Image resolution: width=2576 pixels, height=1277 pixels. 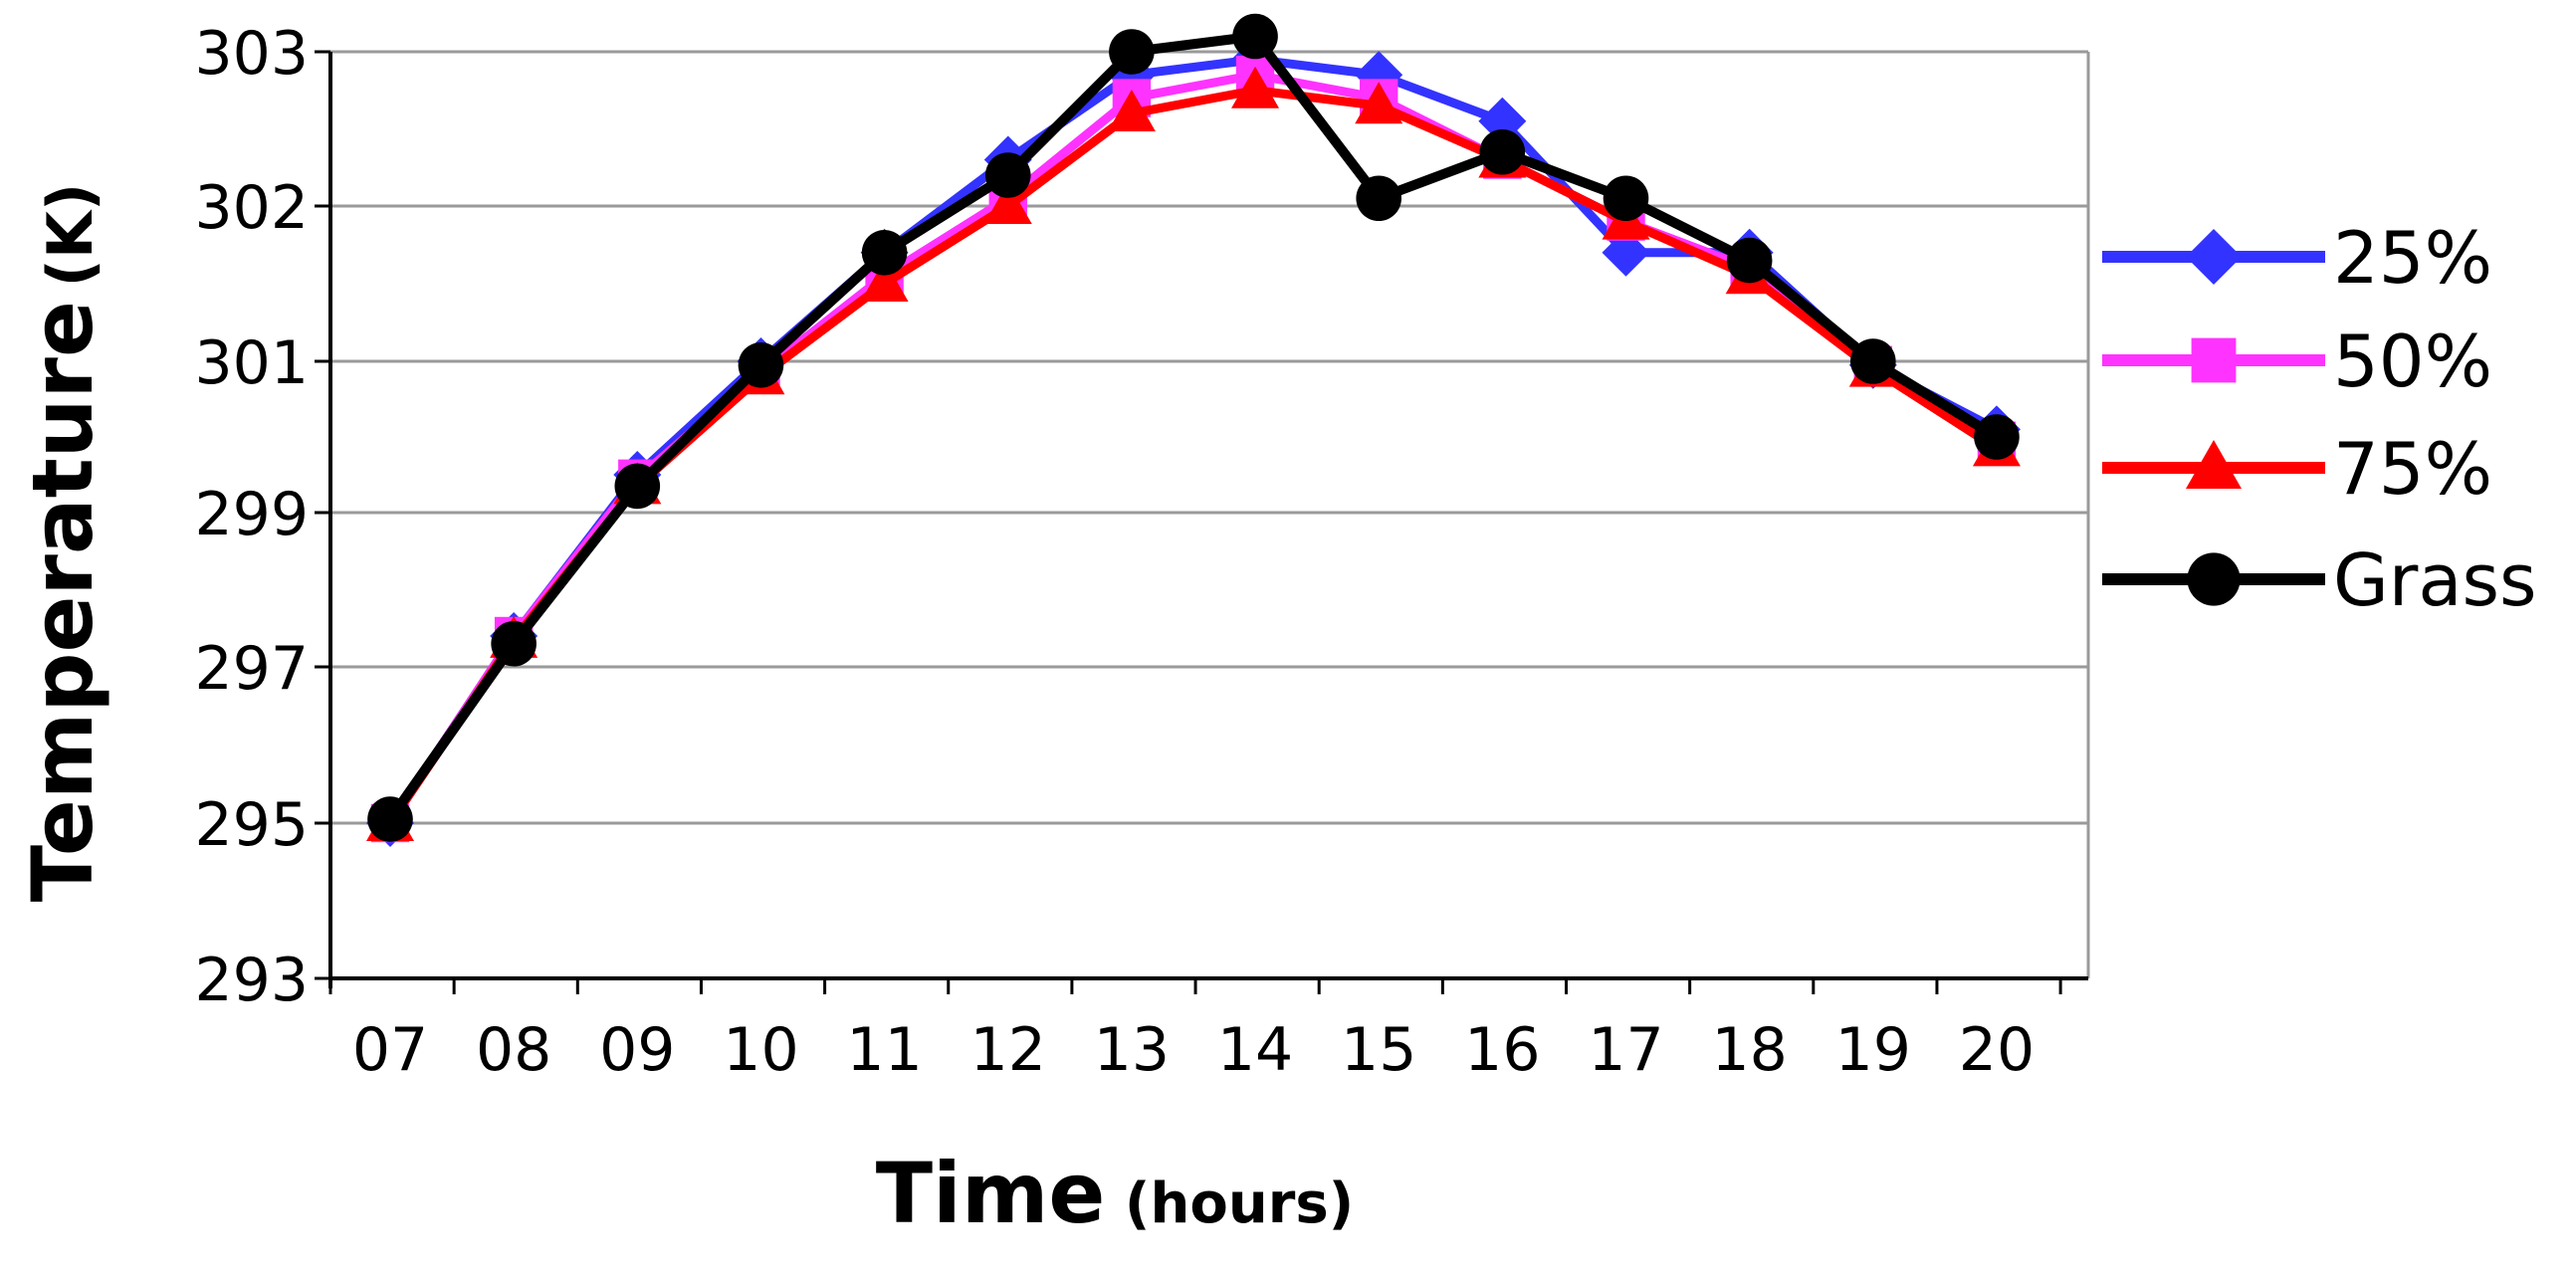 What do you see at coordinates (2319, 580) in the screenshot?
I see `legend-item-grass: Grass` at bounding box center [2319, 580].